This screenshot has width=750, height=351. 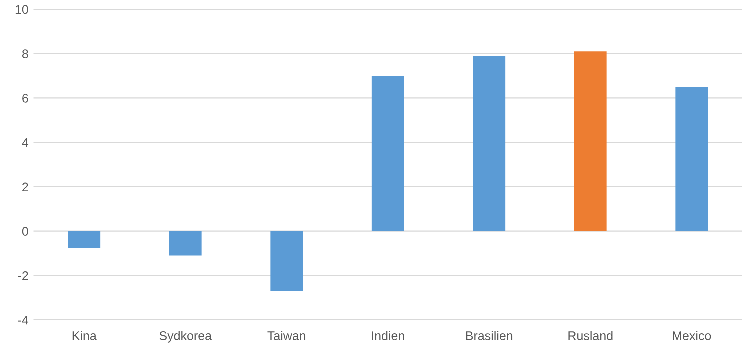 What do you see at coordinates (22, 9) in the screenshot?
I see `y-tick-label: 10` at bounding box center [22, 9].